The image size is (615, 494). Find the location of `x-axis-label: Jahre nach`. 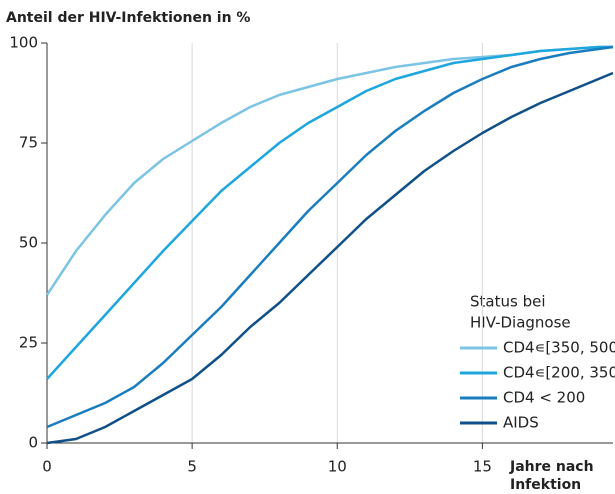

x-axis-label: Jahre nach is located at coordinates (551, 467).